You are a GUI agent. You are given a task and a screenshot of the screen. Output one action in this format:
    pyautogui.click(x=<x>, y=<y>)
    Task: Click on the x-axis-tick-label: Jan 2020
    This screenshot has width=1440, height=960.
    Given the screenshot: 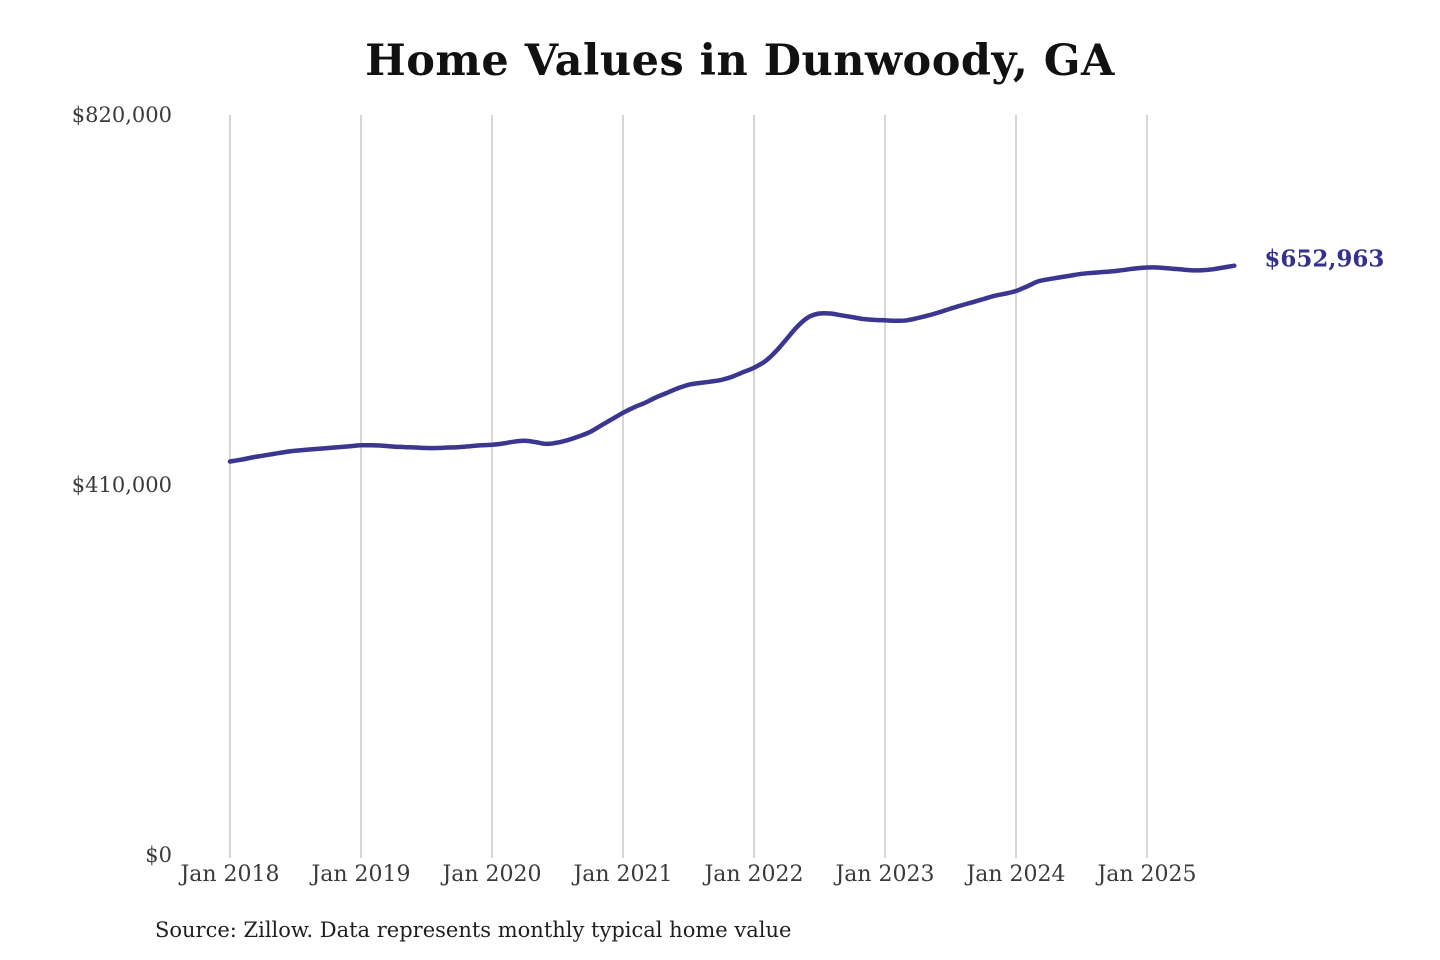 What is the action you would take?
    pyautogui.click(x=490, y=874)
    